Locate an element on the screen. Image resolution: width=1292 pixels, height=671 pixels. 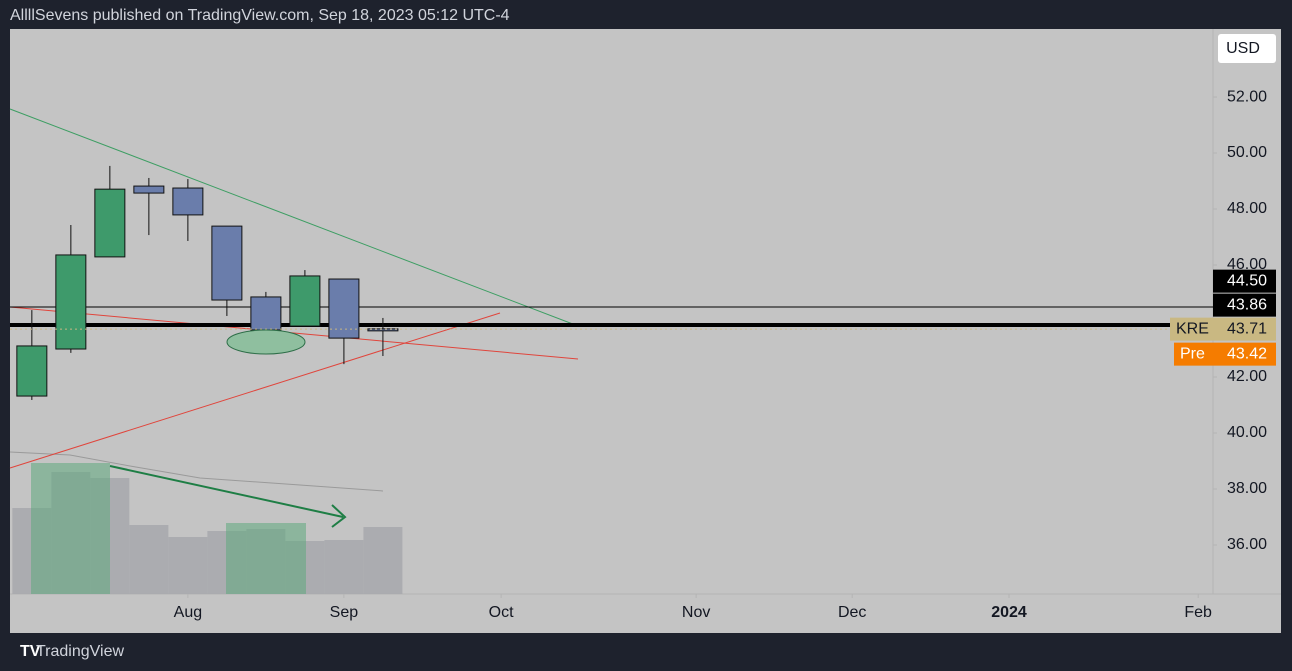
price-label: 44.50 is located at coordinates (1247, 280).